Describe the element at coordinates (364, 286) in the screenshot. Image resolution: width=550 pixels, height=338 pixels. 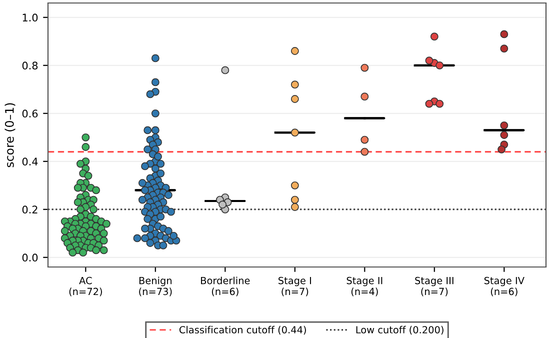
I see `x-tick-label: Stage II (n=4)` at that location.